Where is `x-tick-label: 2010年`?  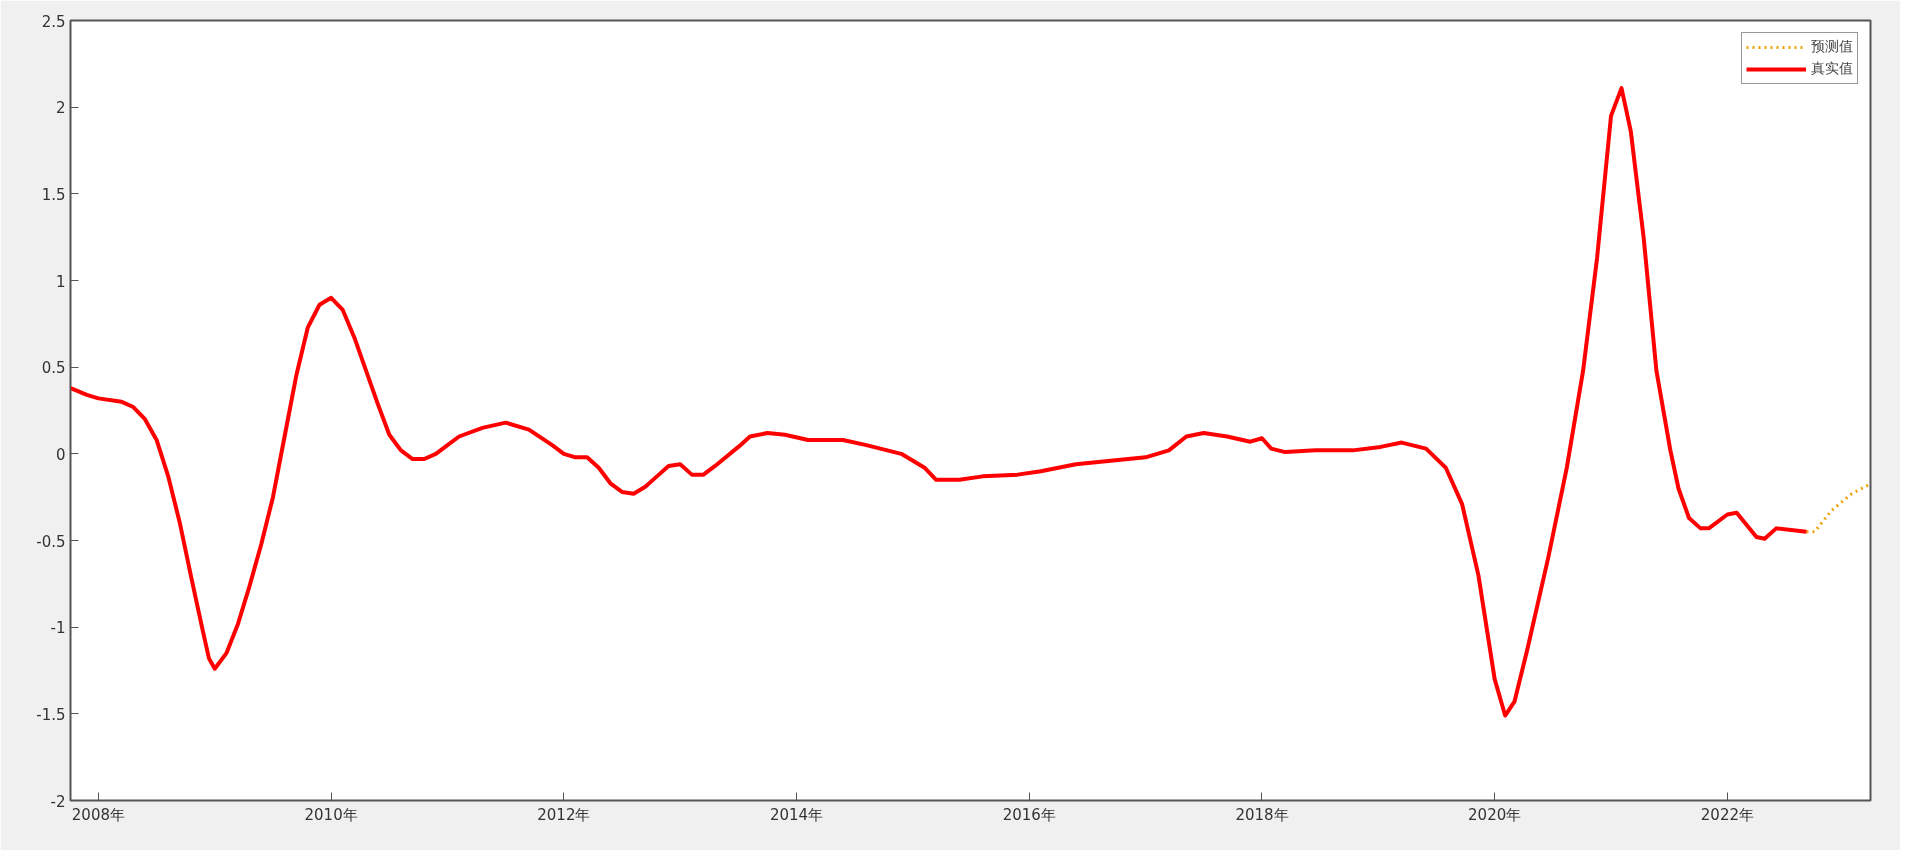 x-tick-label: 2010年 is located at coordinates (331, 814).